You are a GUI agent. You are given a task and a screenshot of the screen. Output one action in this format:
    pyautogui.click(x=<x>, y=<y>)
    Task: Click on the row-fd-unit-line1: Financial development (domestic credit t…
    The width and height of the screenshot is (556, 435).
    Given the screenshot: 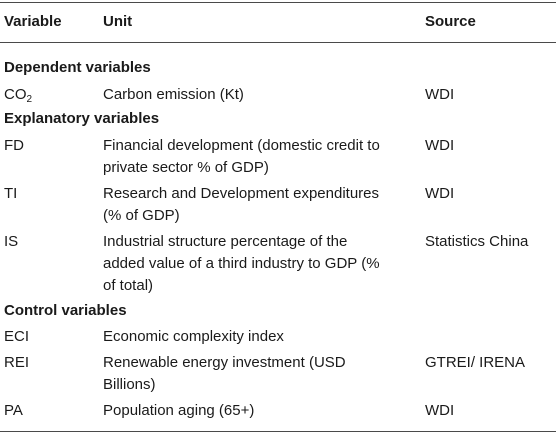 What is the action you would take?
    pyautogui.click(x=241, y=145)
    